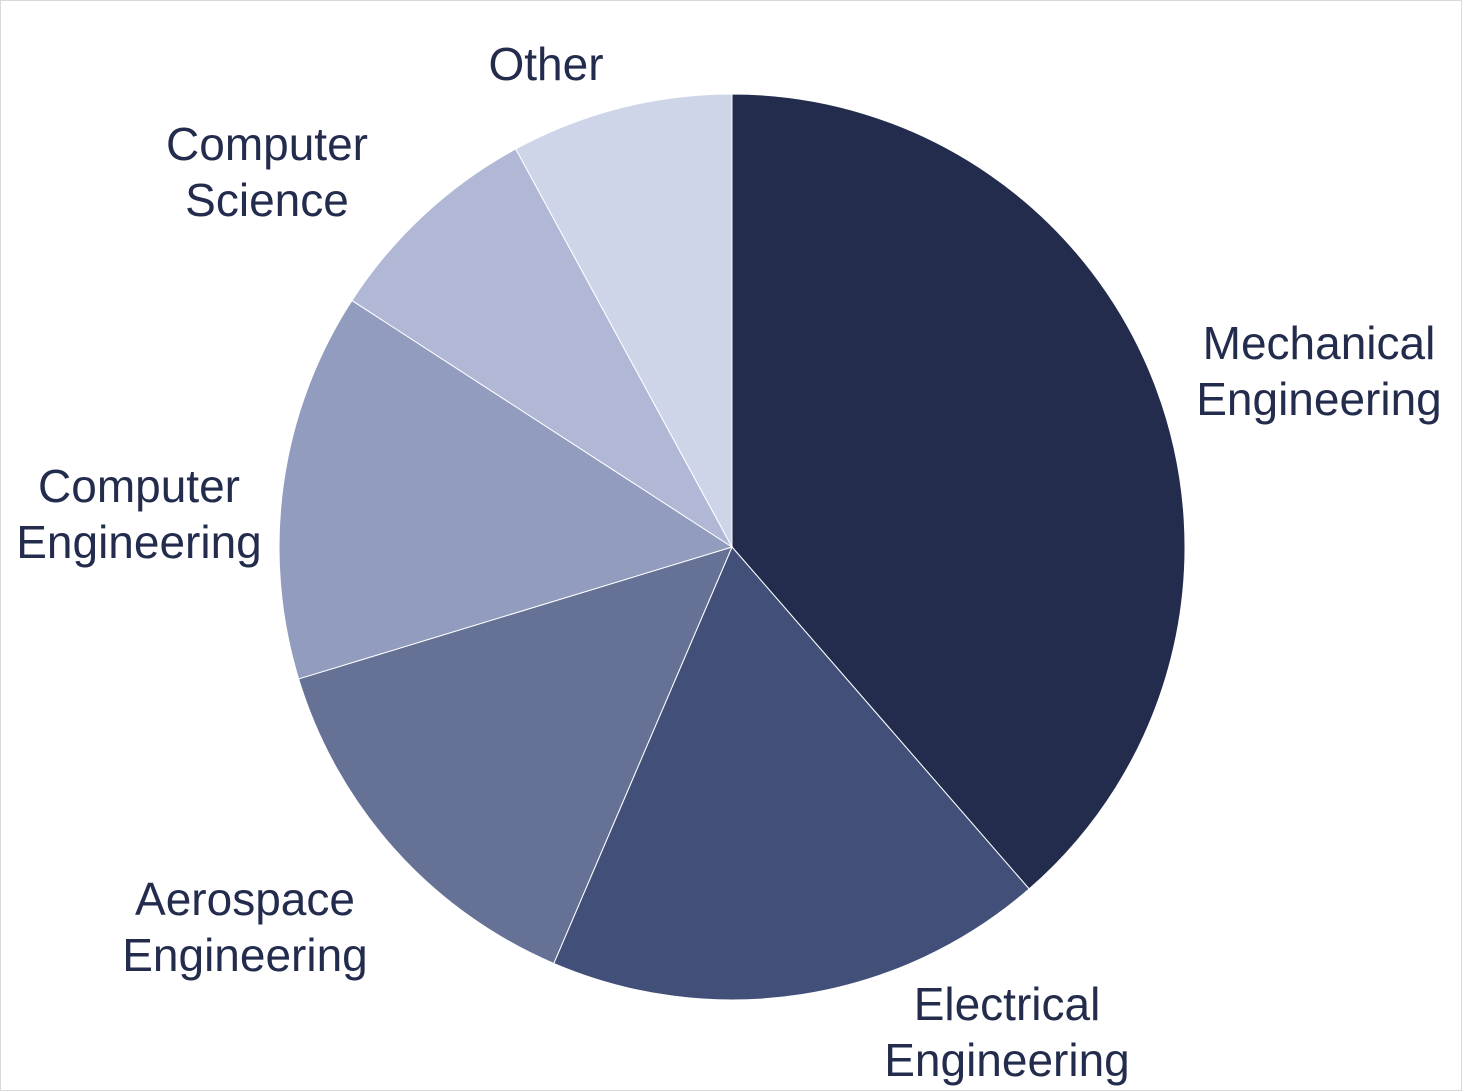 The image size is (1462, 1091). Describe the element at coordinates (1319, 371) in the screenshot. I see `slice-label-mechanical-engineering: Mechanical Engineering` at that location.